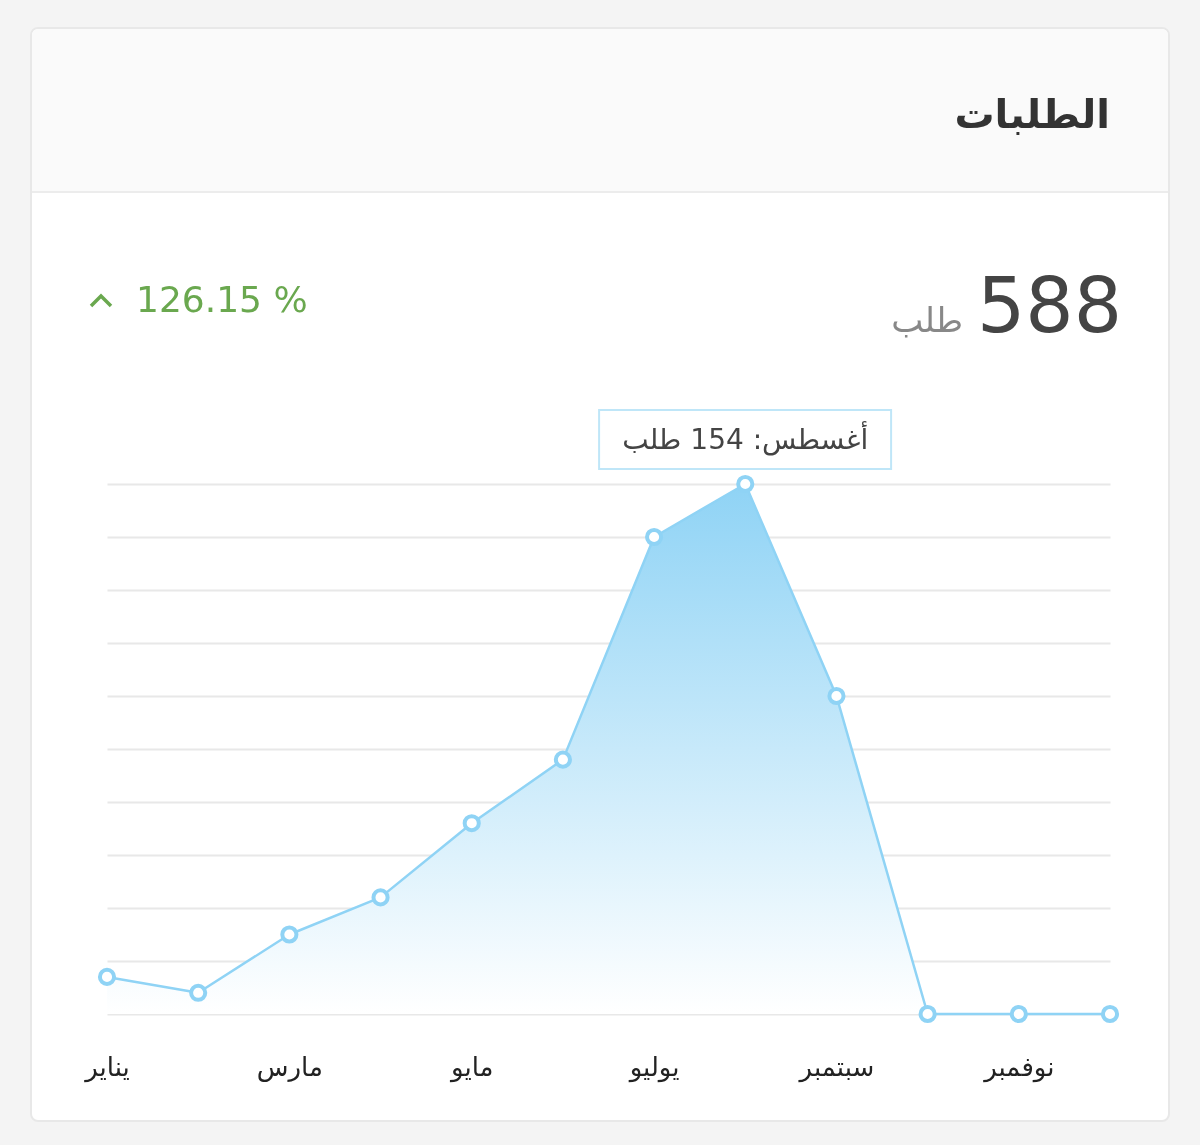 The width and height of the screenshot is (1200, 1145). I want to click on x-tick-label: مارس, so click(289, 1066).